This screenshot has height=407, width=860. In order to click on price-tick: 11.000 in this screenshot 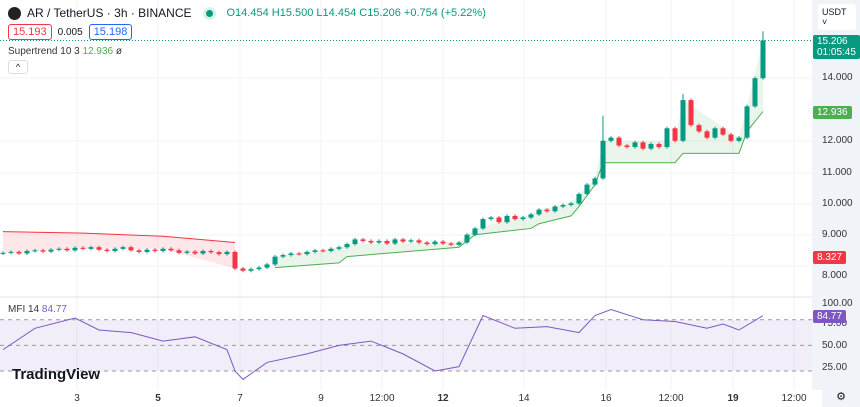, I will do `click(837, 172)`.